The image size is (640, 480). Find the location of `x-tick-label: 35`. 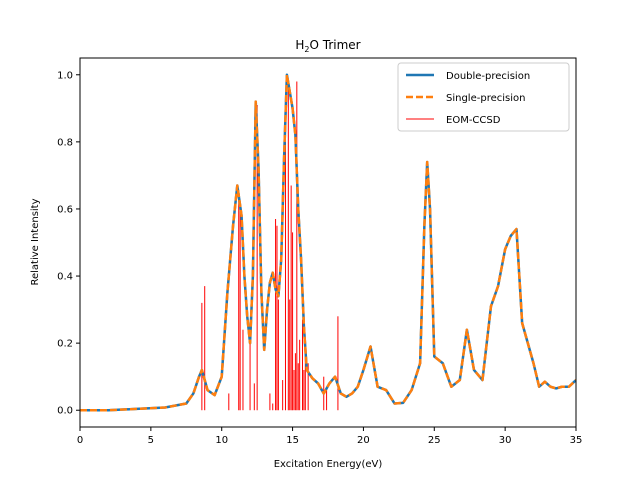

x-tick-label: 35 is located at coordinates (576, 440).